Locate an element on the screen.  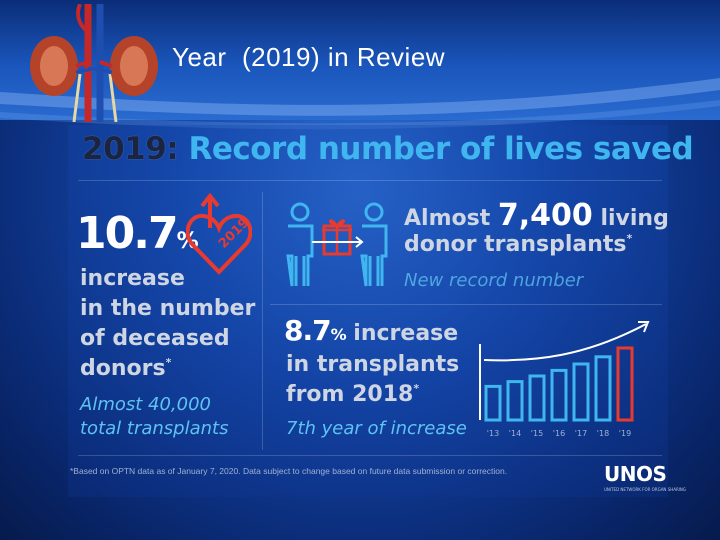
living-line2-wrap: donor transplants* is located at coordinates (518, 244).